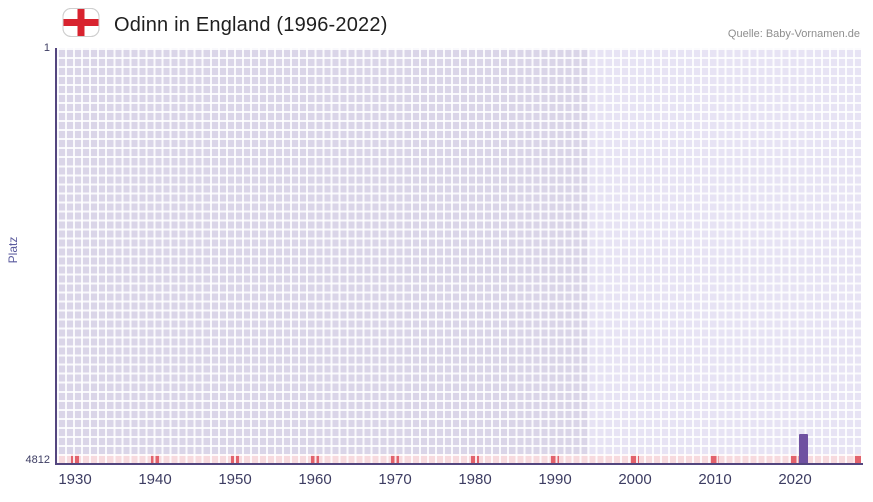 The image size is (873, 502). What do you see at coordinates (75, 479) in the screenshot?
I see `x-tick-label: 1930` at bounding box center [75, 479].